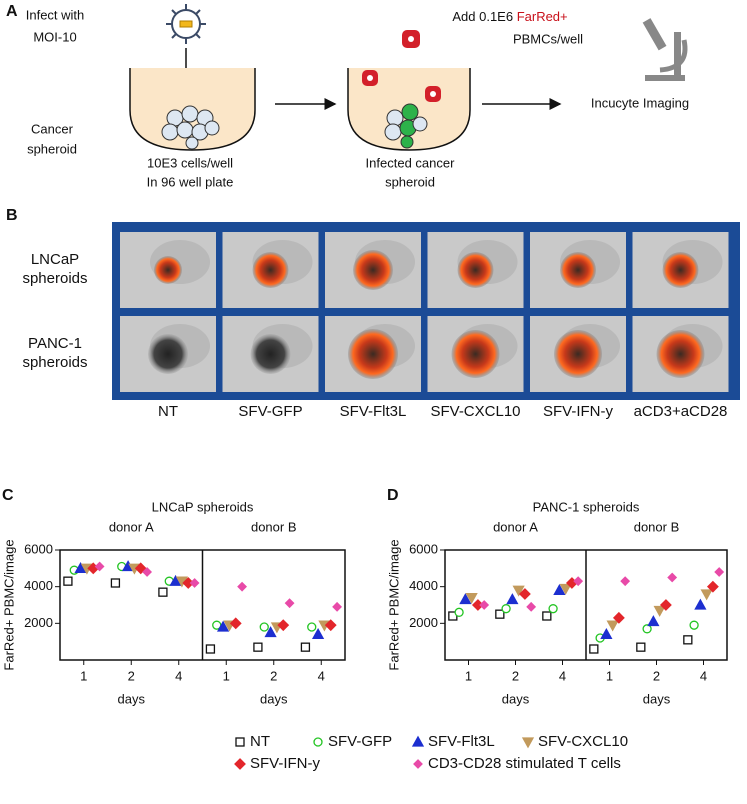 This screenshot has height=804, width=747. What do you see at coordinates (260, 741) in the screenshot?
I see `legend-label: NT` at bounding box center [260, 741].